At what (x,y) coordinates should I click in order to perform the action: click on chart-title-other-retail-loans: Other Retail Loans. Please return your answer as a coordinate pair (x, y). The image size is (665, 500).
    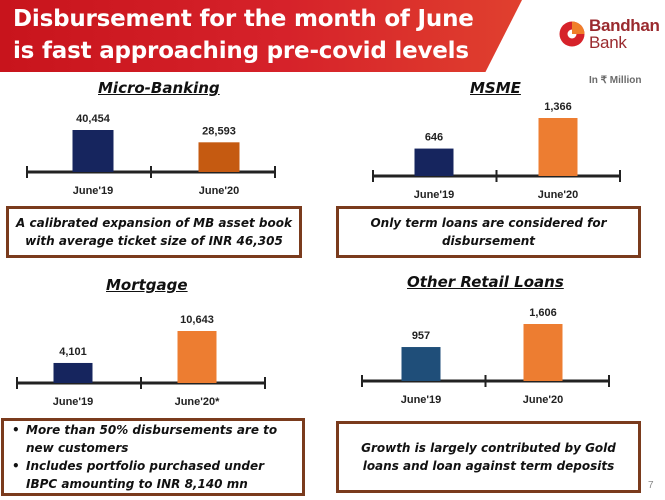
    Looking at the image, I should click on (485, 282).